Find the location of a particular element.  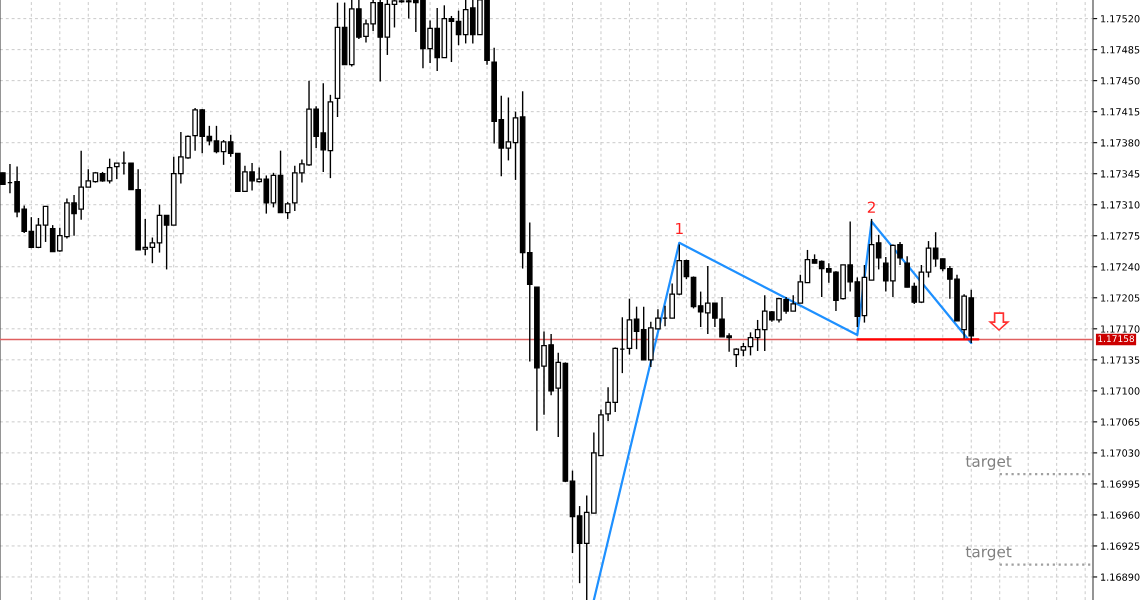

y-tick-label: 1.16890 is located at coordinates (1120, 577).